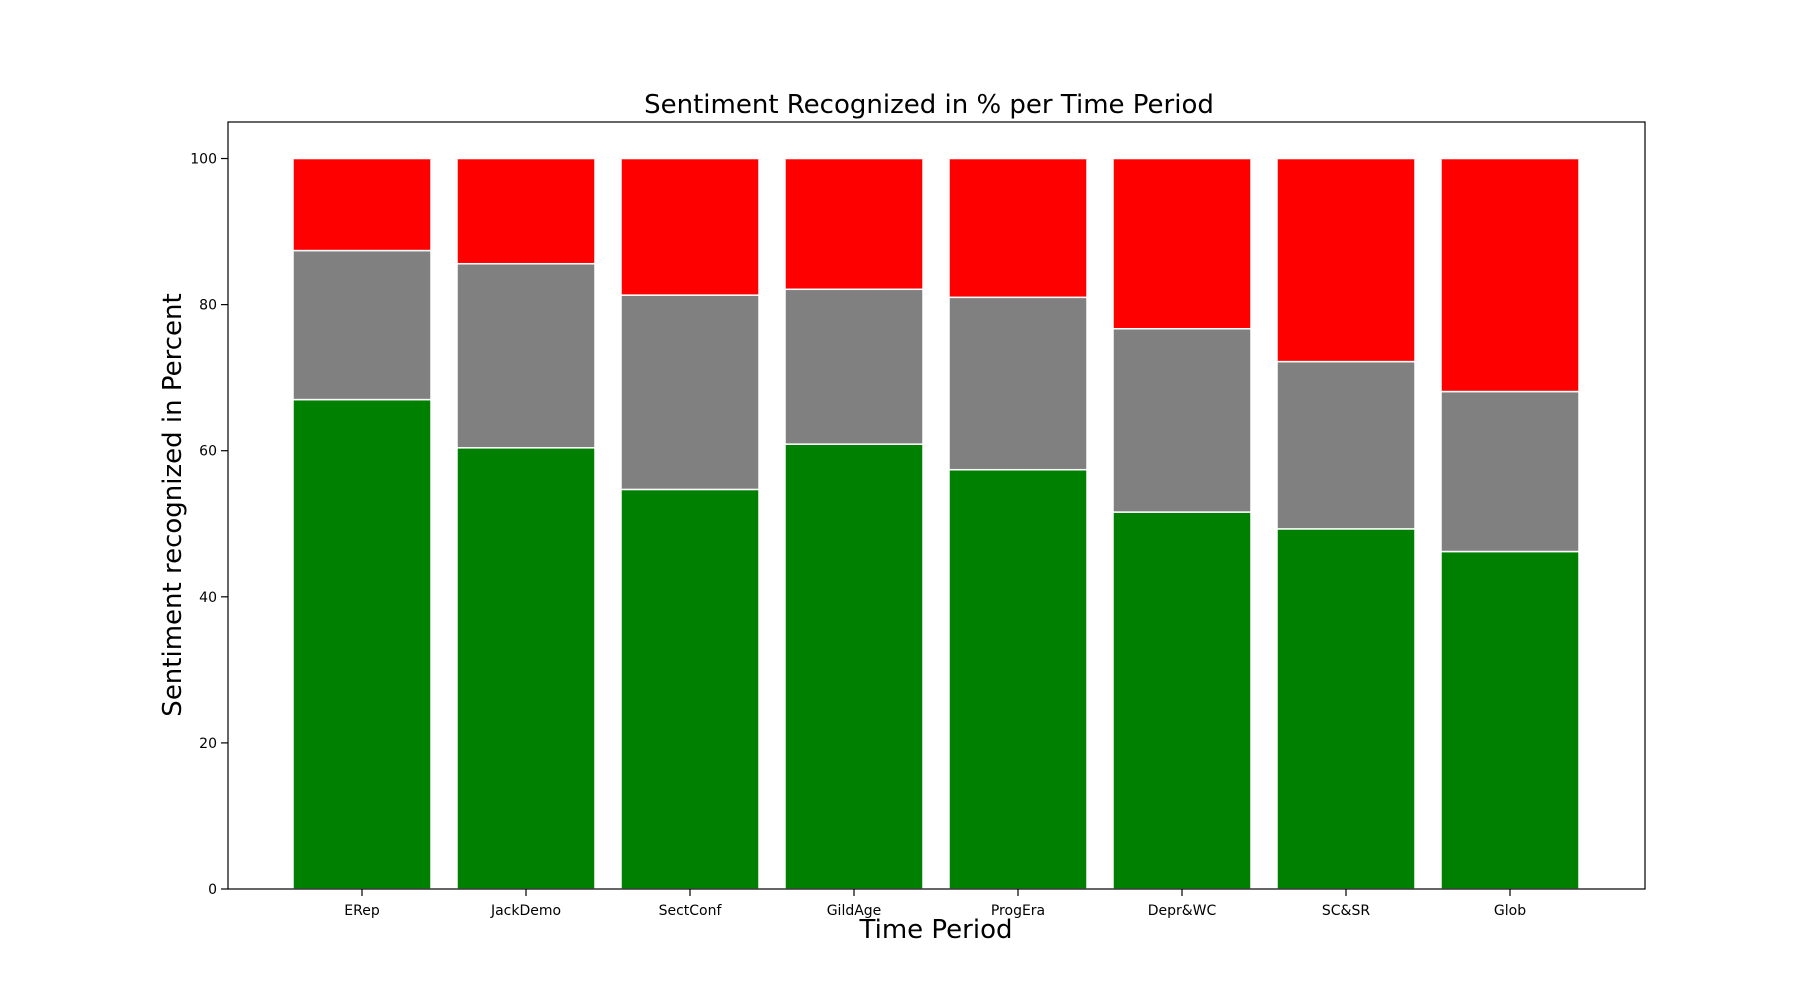 The width and height of the screenshot is (1800, 1000). Describe the element at coordinates (1510, 911) in the screenshot. I see `x-tick-label: Glob` at that location.